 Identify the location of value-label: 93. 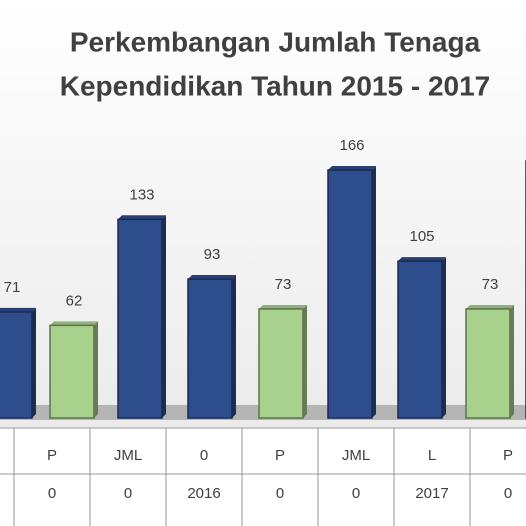
(212, 254).